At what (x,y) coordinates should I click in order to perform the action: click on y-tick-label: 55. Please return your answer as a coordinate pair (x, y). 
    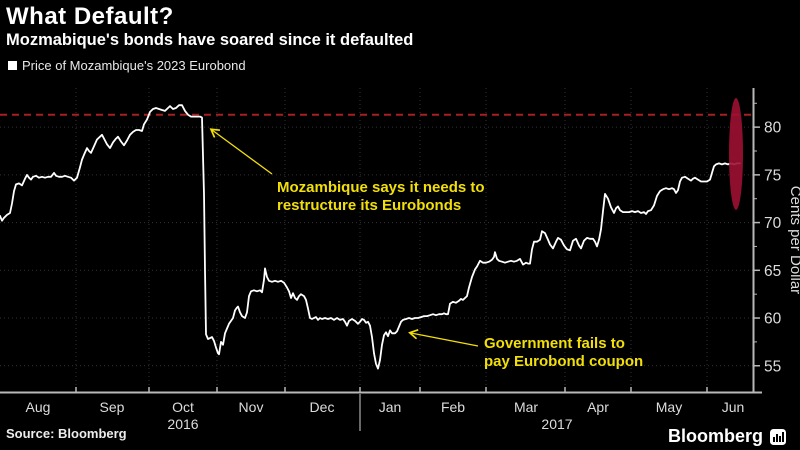
    Looking at the image, I should click on (772, 366).